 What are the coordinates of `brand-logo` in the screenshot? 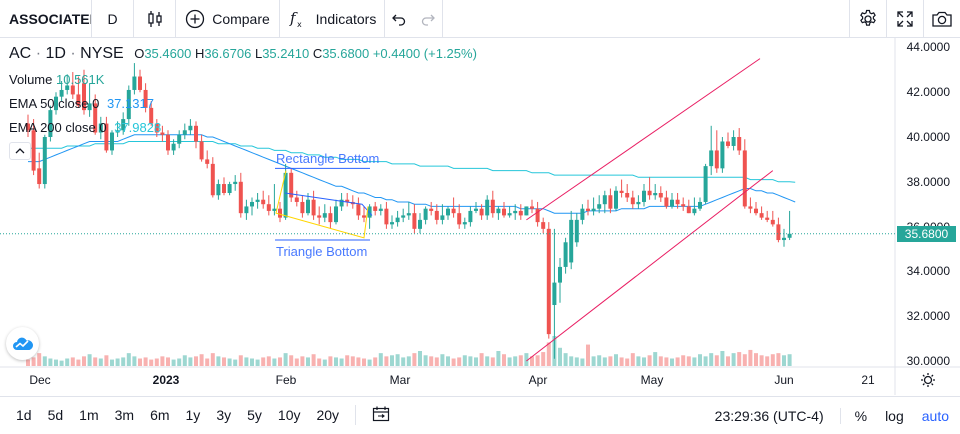 It's located at (22, 343).